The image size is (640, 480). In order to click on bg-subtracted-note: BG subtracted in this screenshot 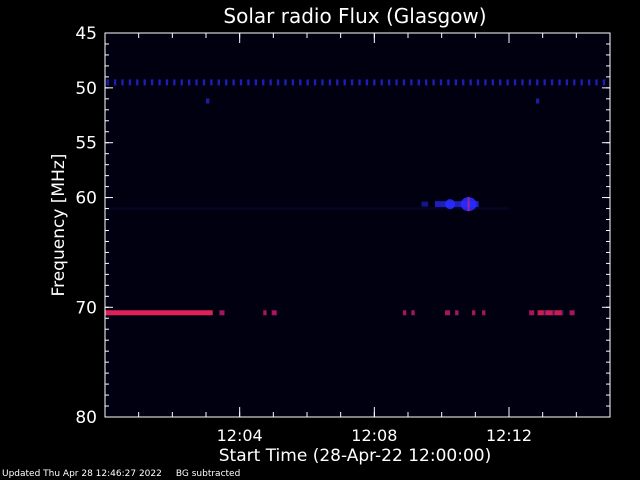, I will do `click(208, 474)`.